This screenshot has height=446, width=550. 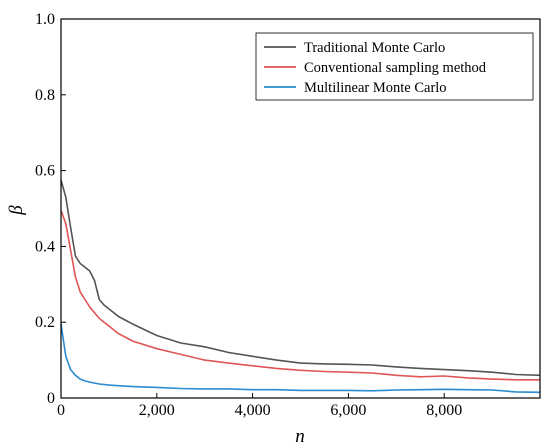 I want to click on x-axis-label: n, so click(x=300, y=436).